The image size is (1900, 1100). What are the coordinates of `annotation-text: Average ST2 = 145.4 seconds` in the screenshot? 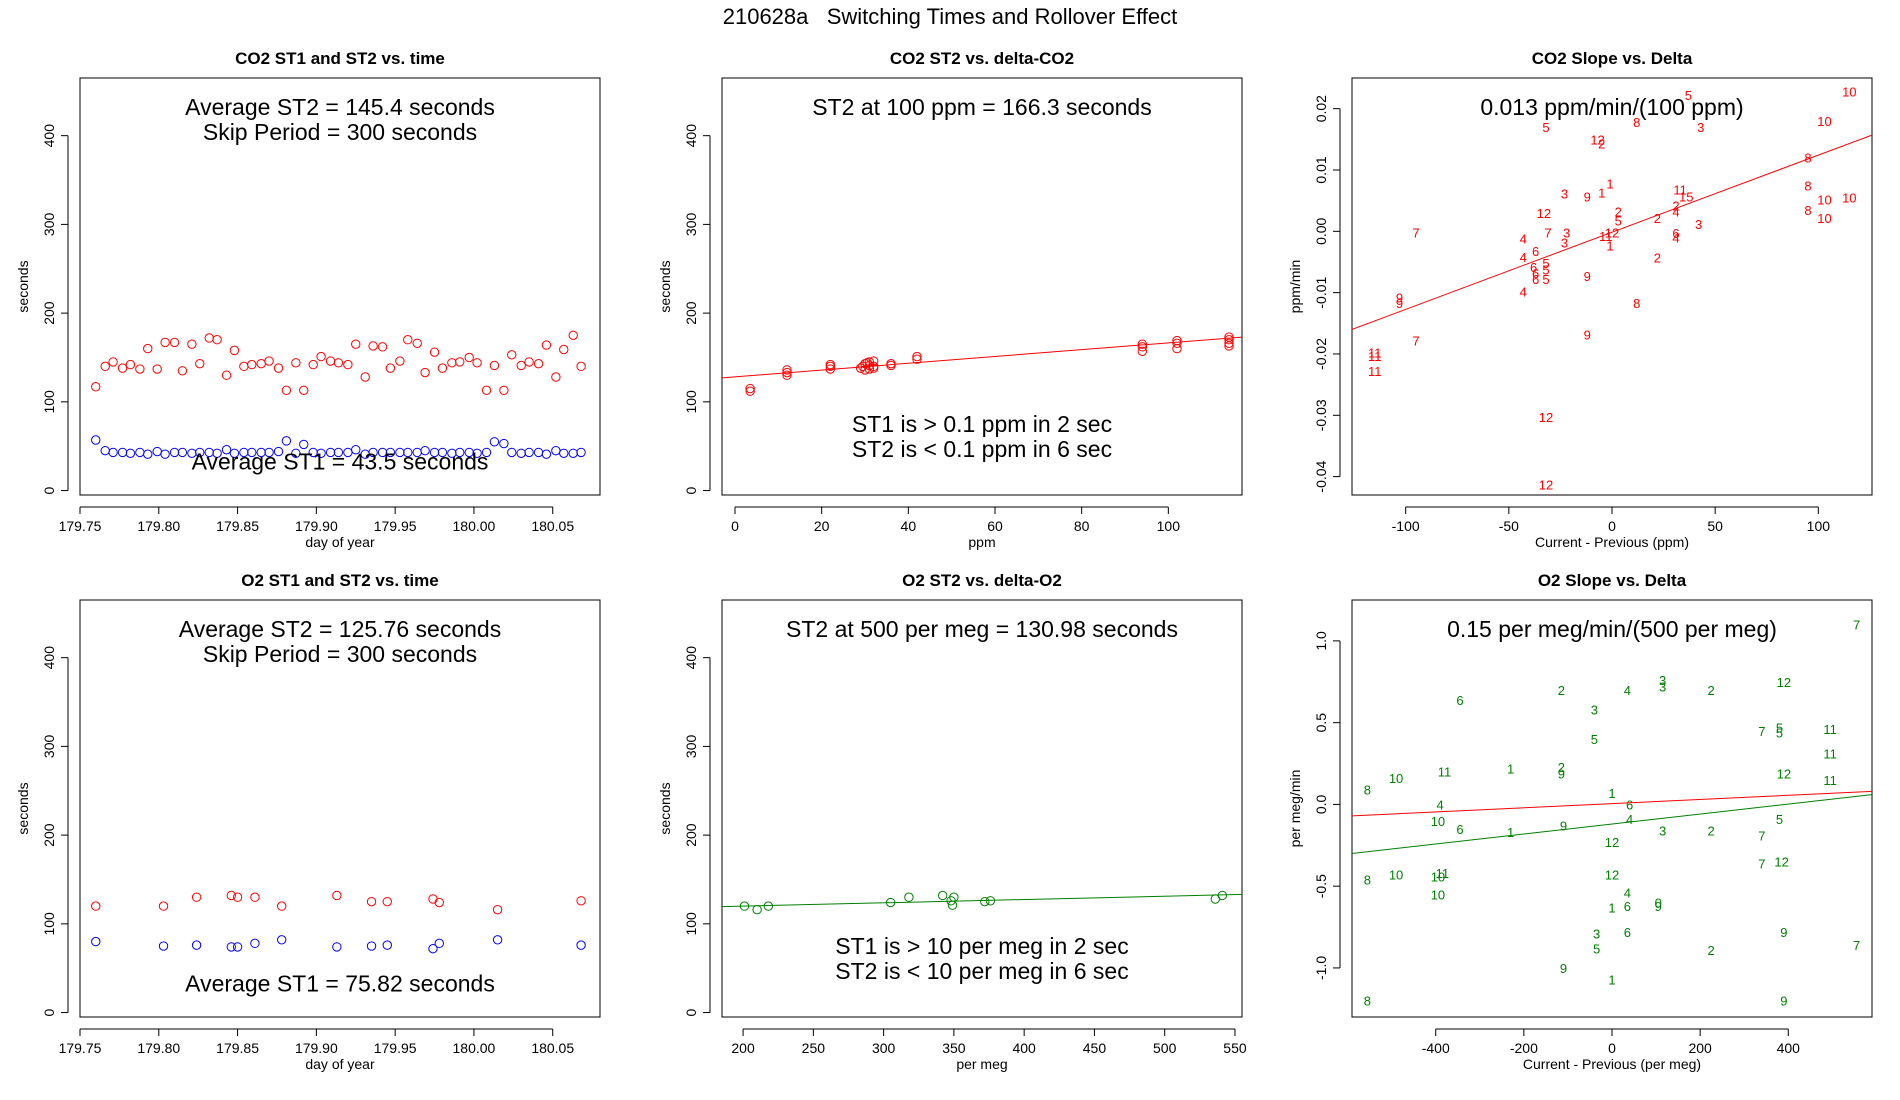 It's located at (340, 107).